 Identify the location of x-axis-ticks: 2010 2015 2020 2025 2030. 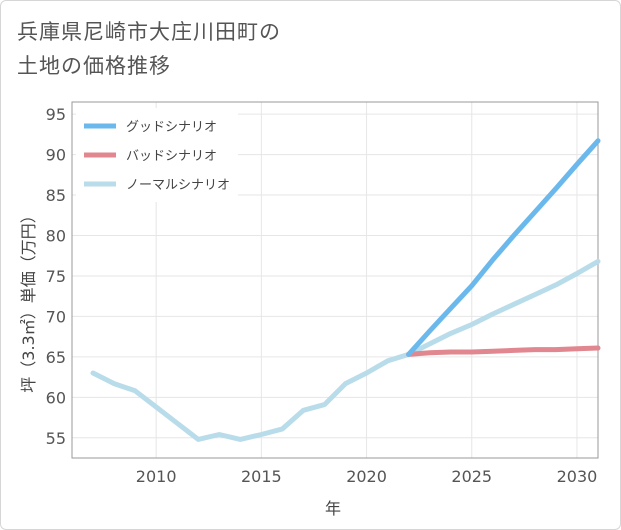
(367, 476).